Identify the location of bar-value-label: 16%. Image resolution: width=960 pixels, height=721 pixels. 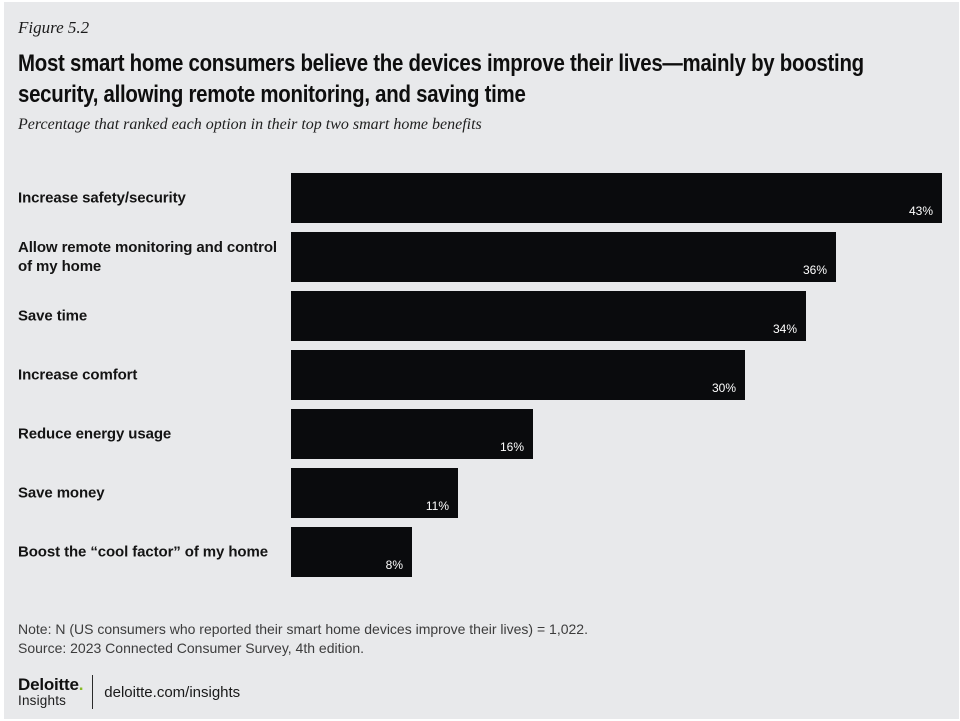
(511, 447).